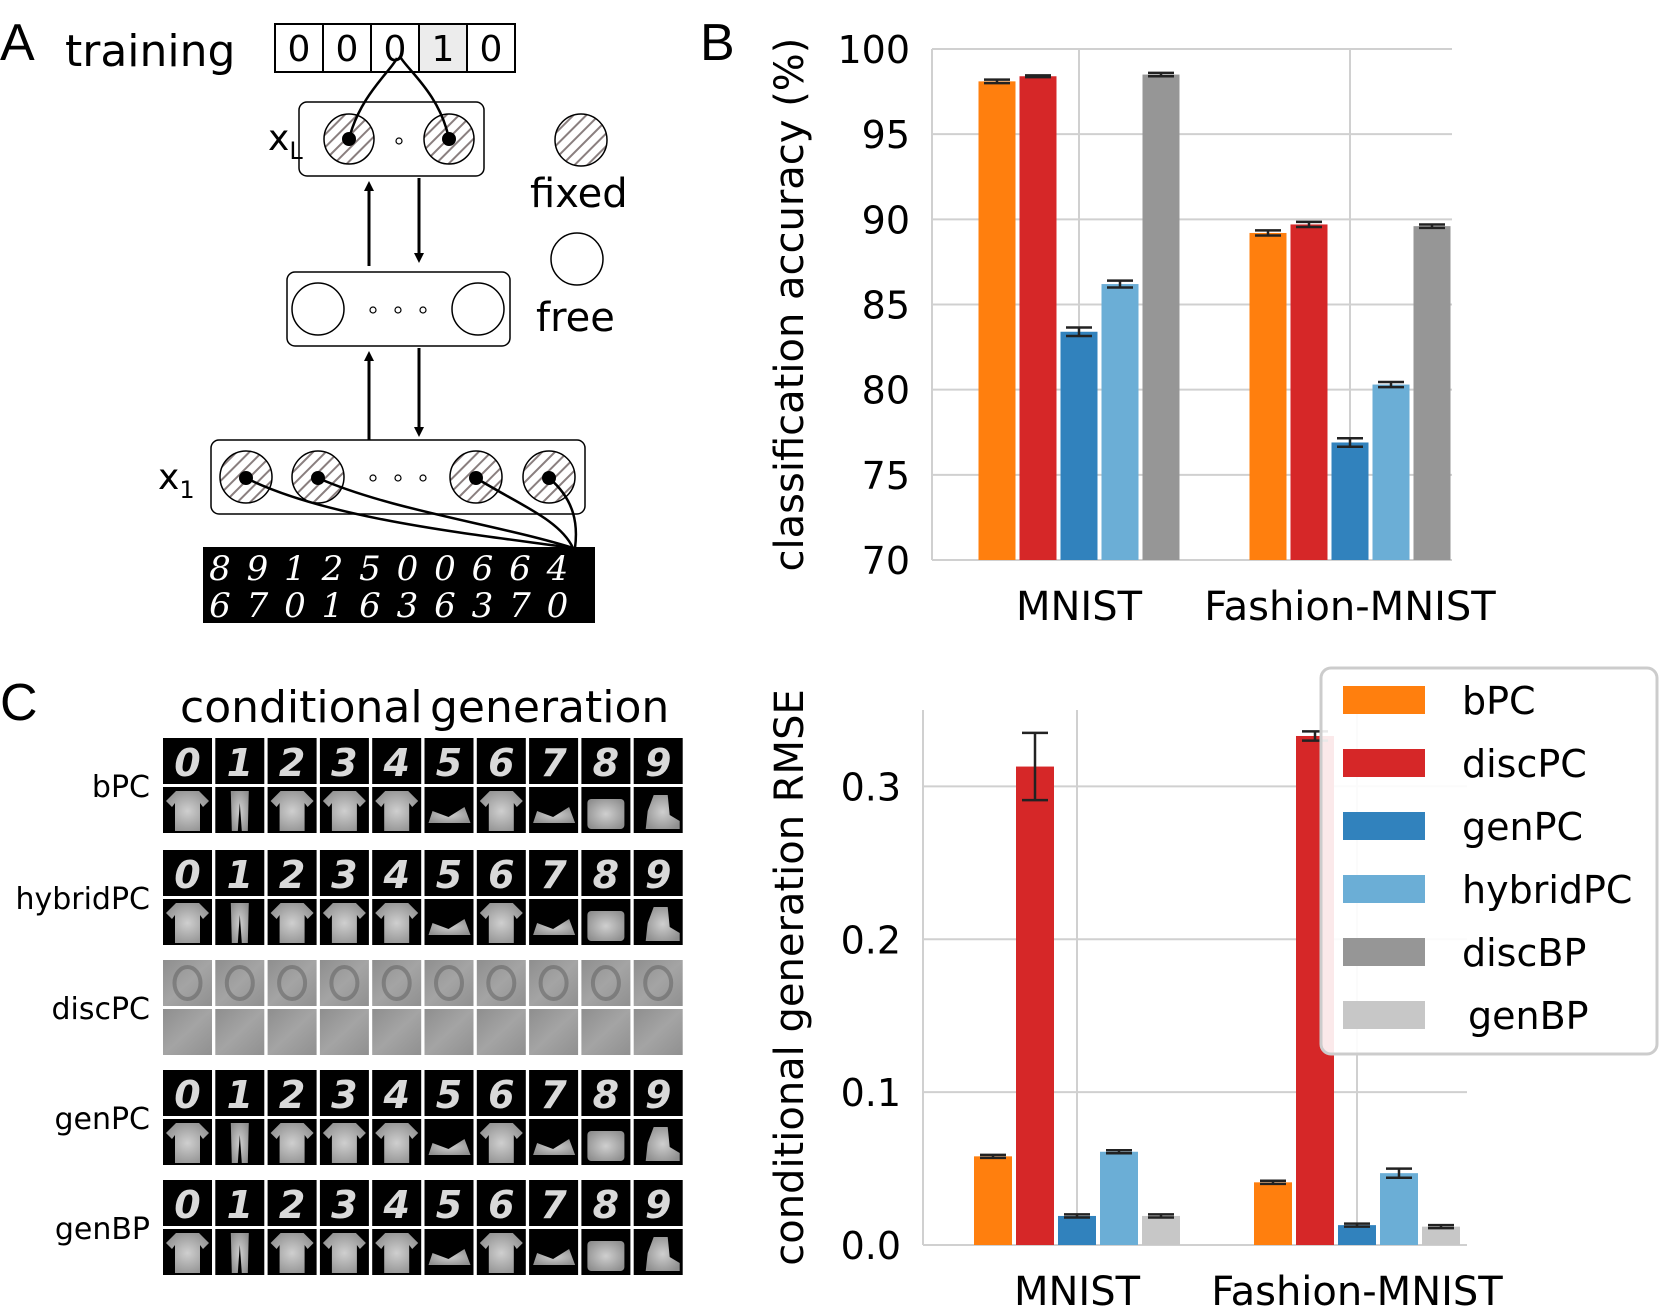  I want to click on generated-digit: 5, so click(449, 875).